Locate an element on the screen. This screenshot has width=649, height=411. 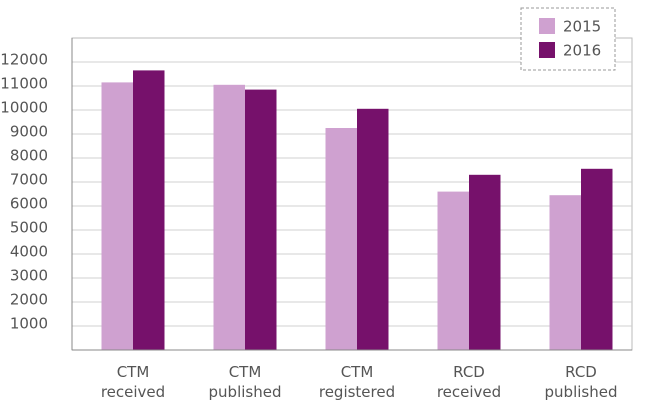
y-tick-label: 12000 is located at coordinates (24, 60).